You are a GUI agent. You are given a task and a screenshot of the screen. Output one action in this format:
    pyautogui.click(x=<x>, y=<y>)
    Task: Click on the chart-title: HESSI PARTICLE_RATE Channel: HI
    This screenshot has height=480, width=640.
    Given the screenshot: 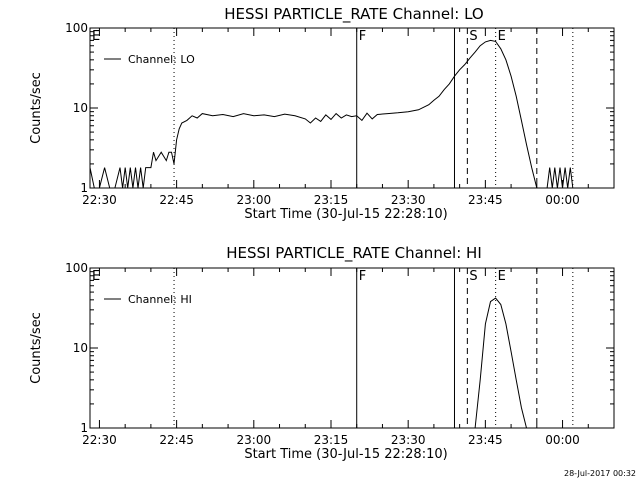 What is the action you would take?
    pyautogui.click(x=354, y=253)
    